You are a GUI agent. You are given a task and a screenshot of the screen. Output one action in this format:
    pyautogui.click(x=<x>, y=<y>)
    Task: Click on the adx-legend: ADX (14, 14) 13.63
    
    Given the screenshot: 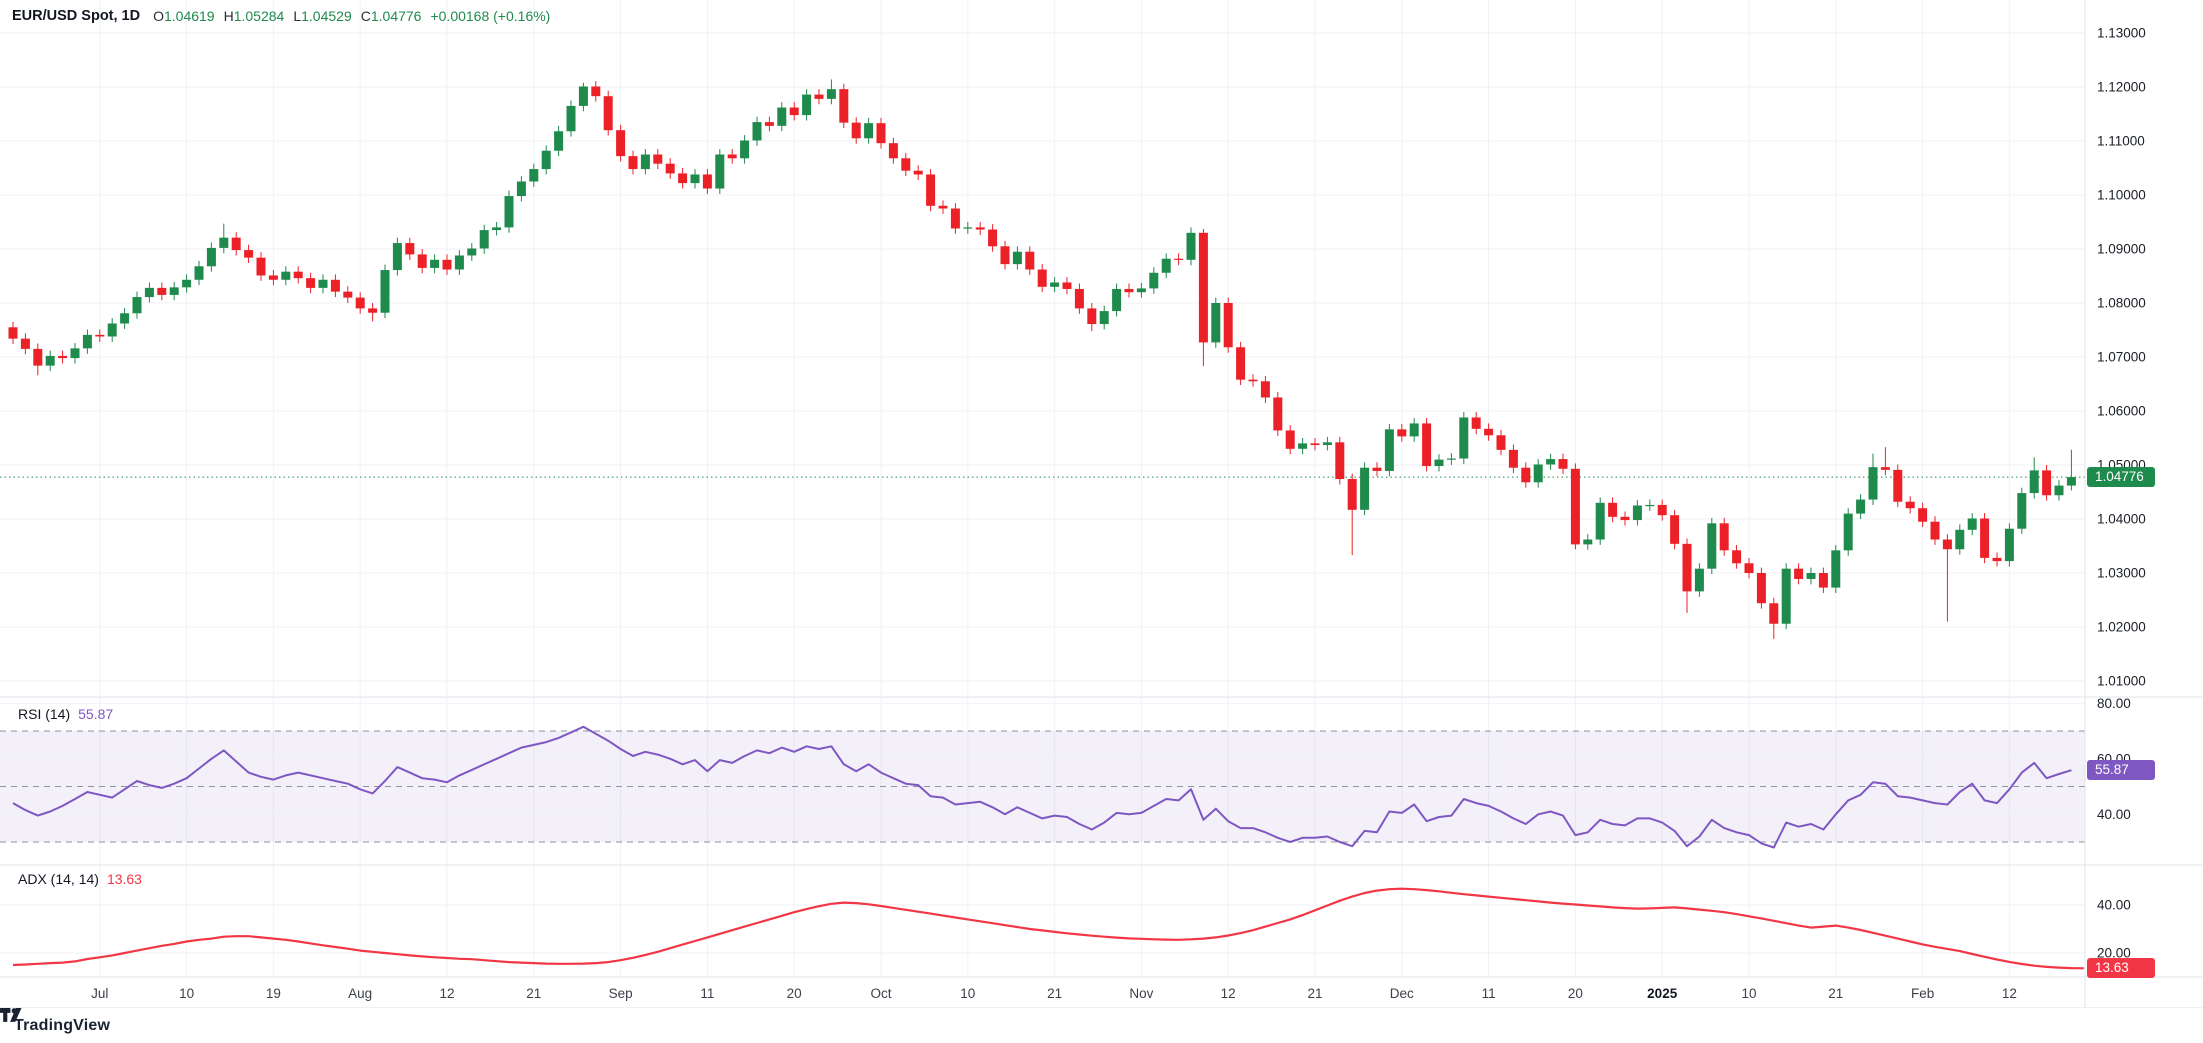 What is the action you would take?
    pyautogui.click(x=80, y=879)
    